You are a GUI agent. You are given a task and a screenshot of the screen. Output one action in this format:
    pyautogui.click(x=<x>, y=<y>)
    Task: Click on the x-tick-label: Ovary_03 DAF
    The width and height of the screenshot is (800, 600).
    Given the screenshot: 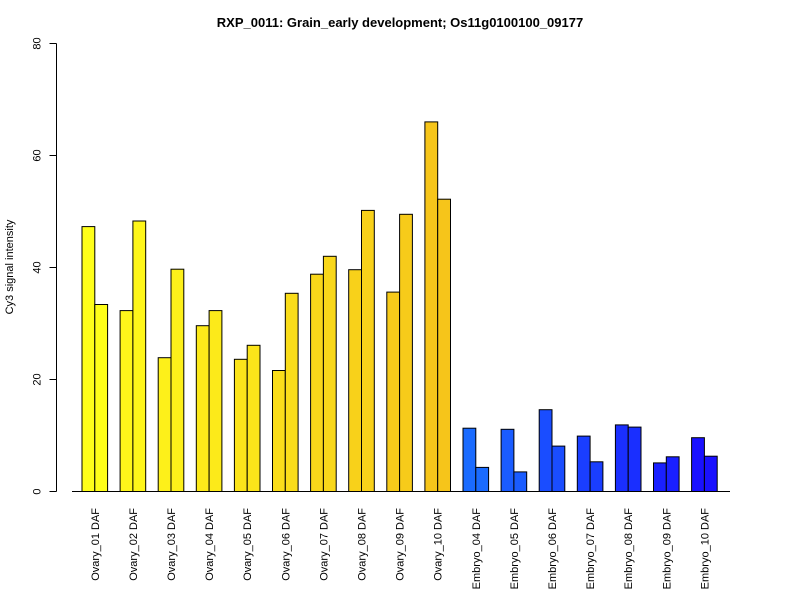 What is the action you would take?
    pyautogui.click(x=172, y=544)
    